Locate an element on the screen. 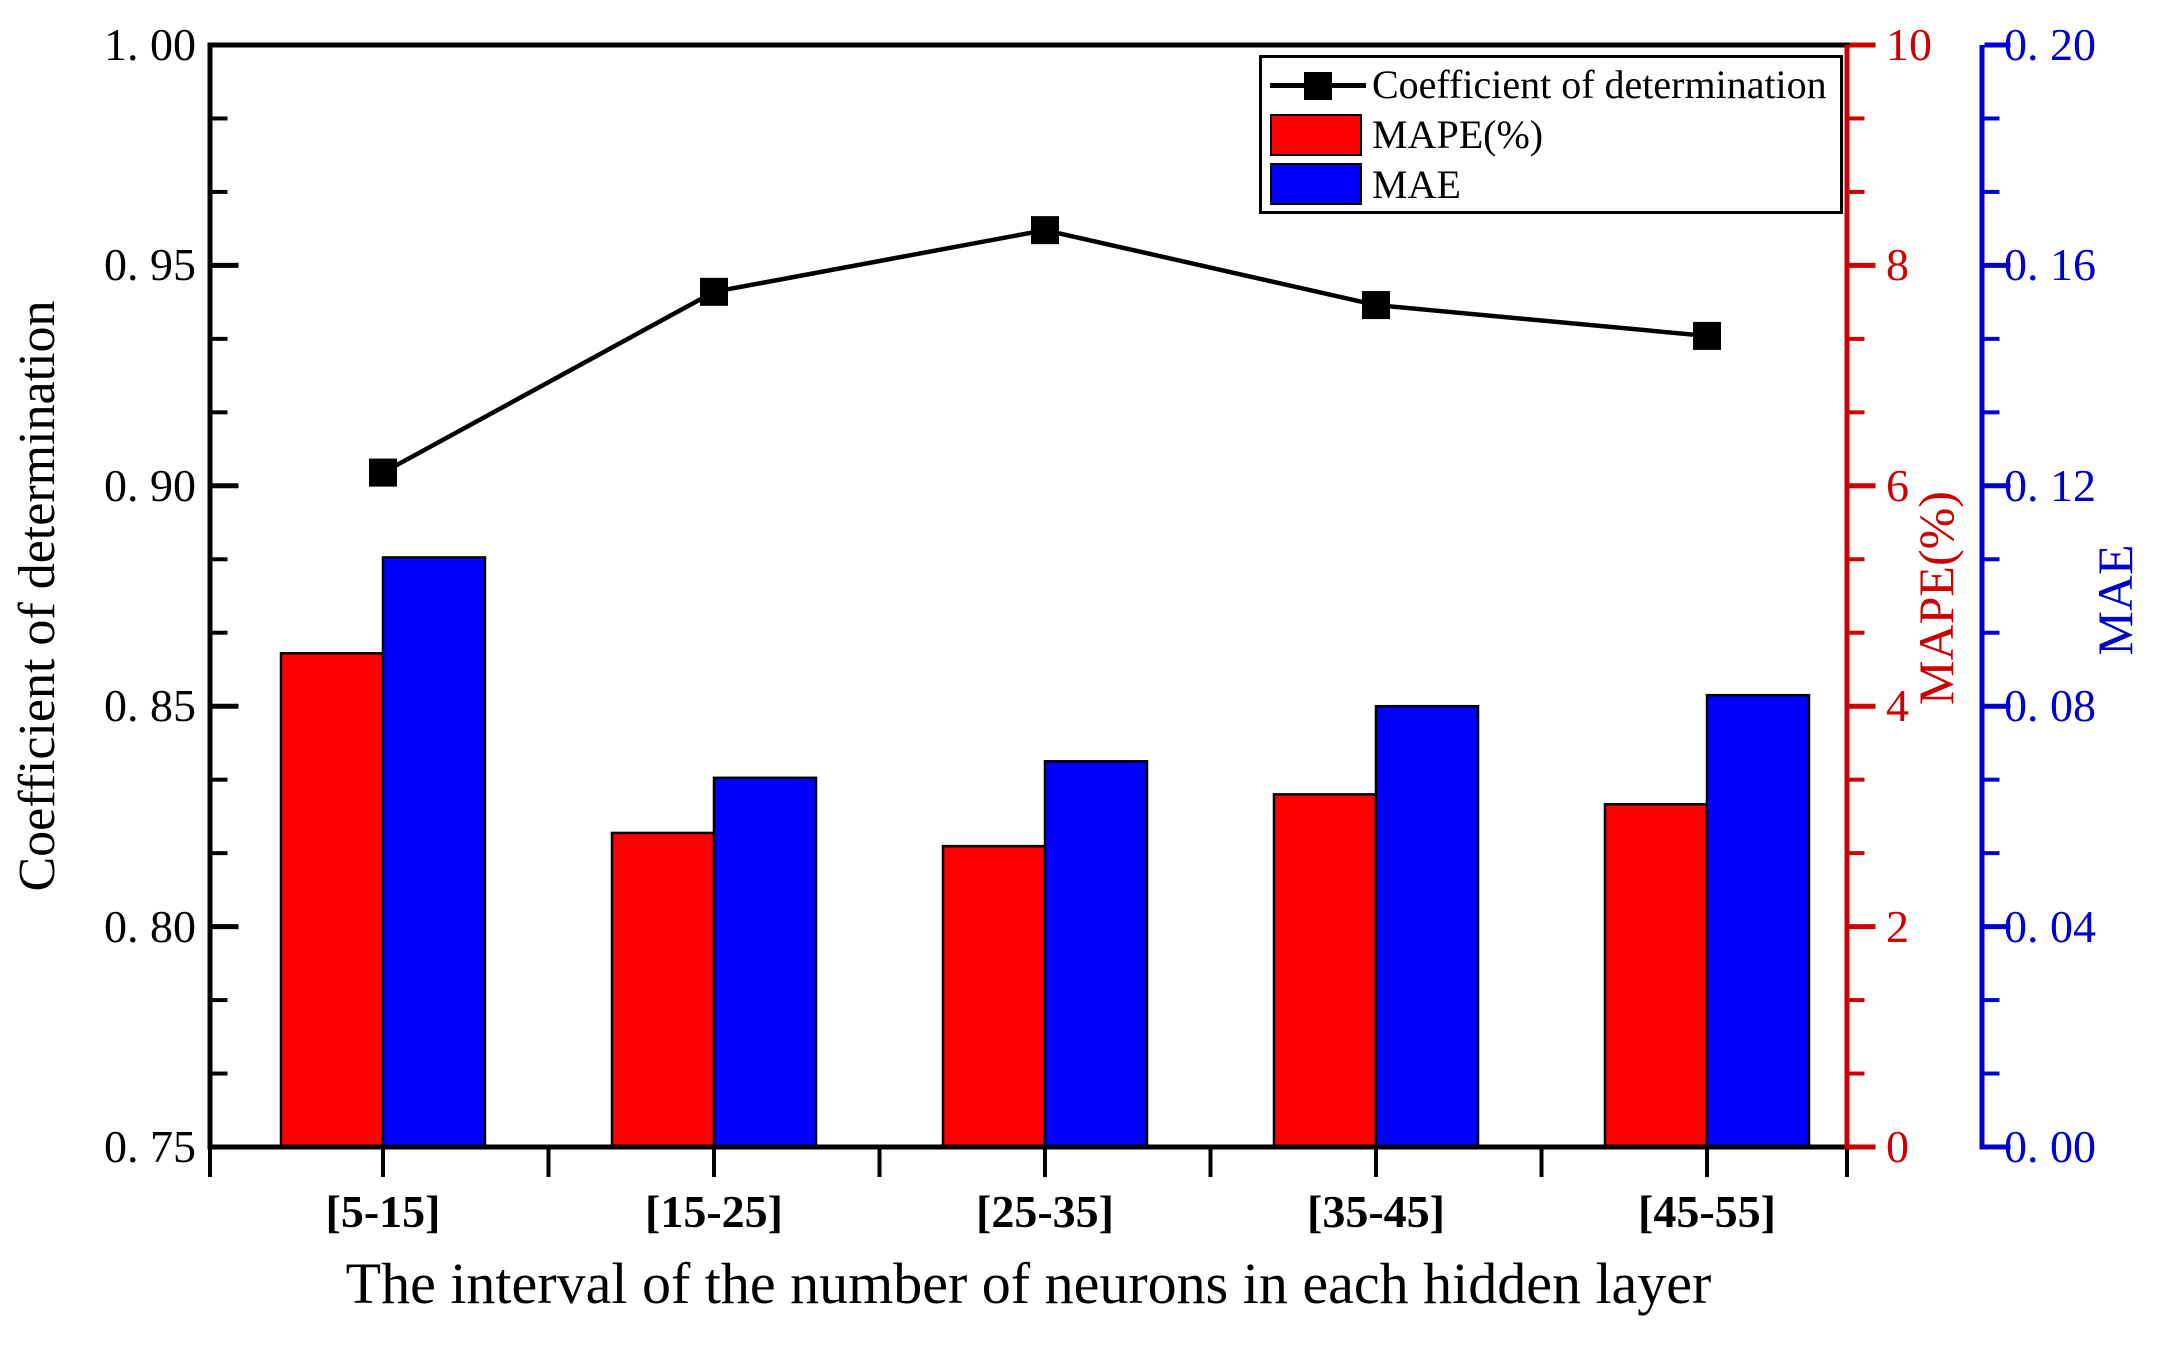  left-tick-label: 0. 90 is located at coordinates (150, 485).